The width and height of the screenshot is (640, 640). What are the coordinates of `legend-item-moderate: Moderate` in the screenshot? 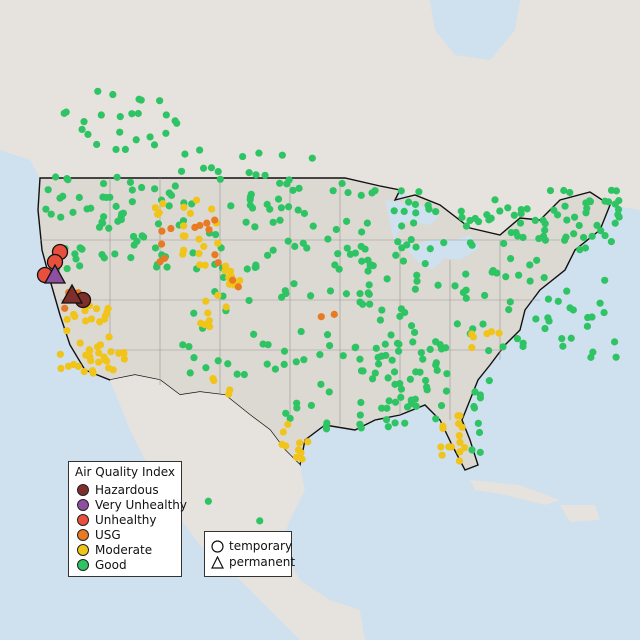 It's located at (114, 550).